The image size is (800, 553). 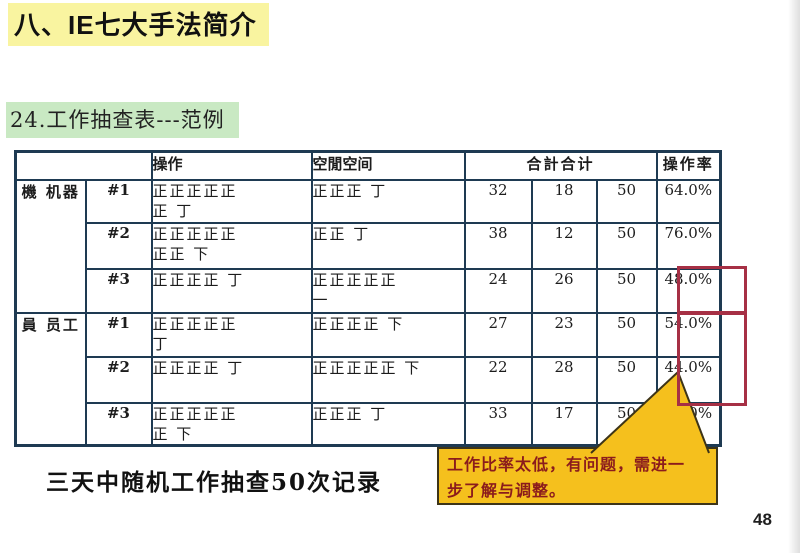 I want to click on page-number: 48, so click(x=762, y=519).